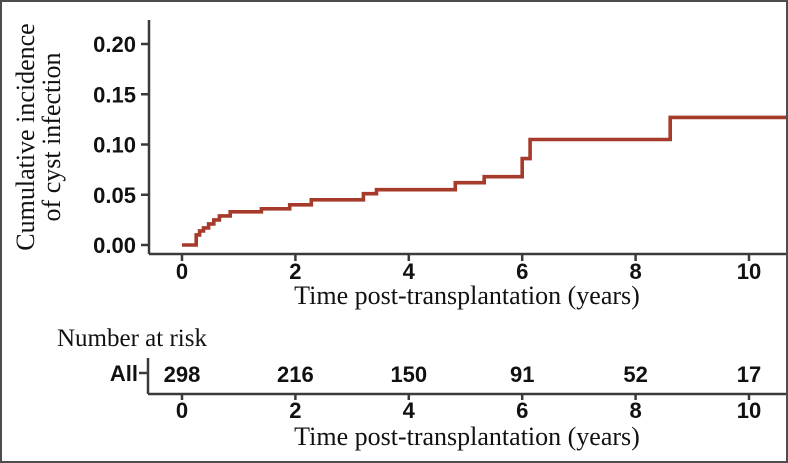  Describe the element at coordinates (182, 271) in the screenshot. I see `x-tick-label: 0` at that location.